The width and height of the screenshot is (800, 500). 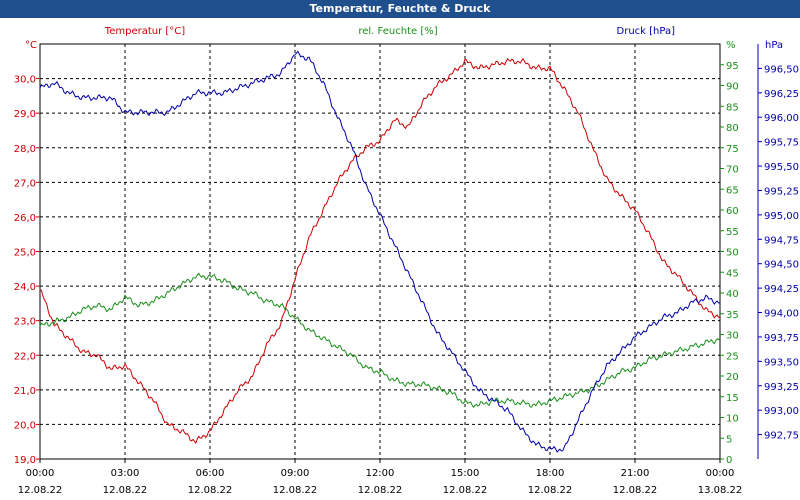 I want to click on pressure-tick-label: 994,00, so click(x=781, y=314).